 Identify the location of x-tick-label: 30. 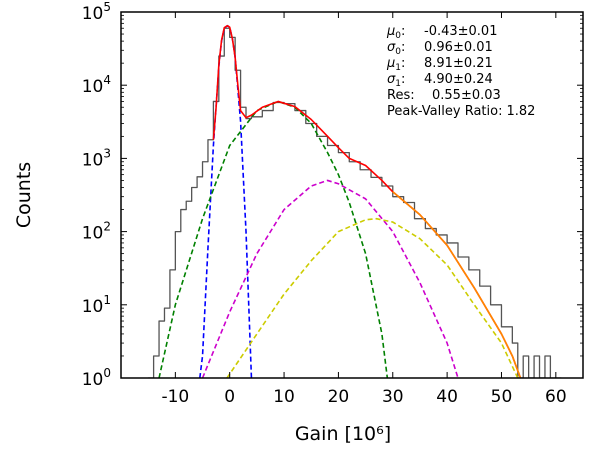
(393, 397).